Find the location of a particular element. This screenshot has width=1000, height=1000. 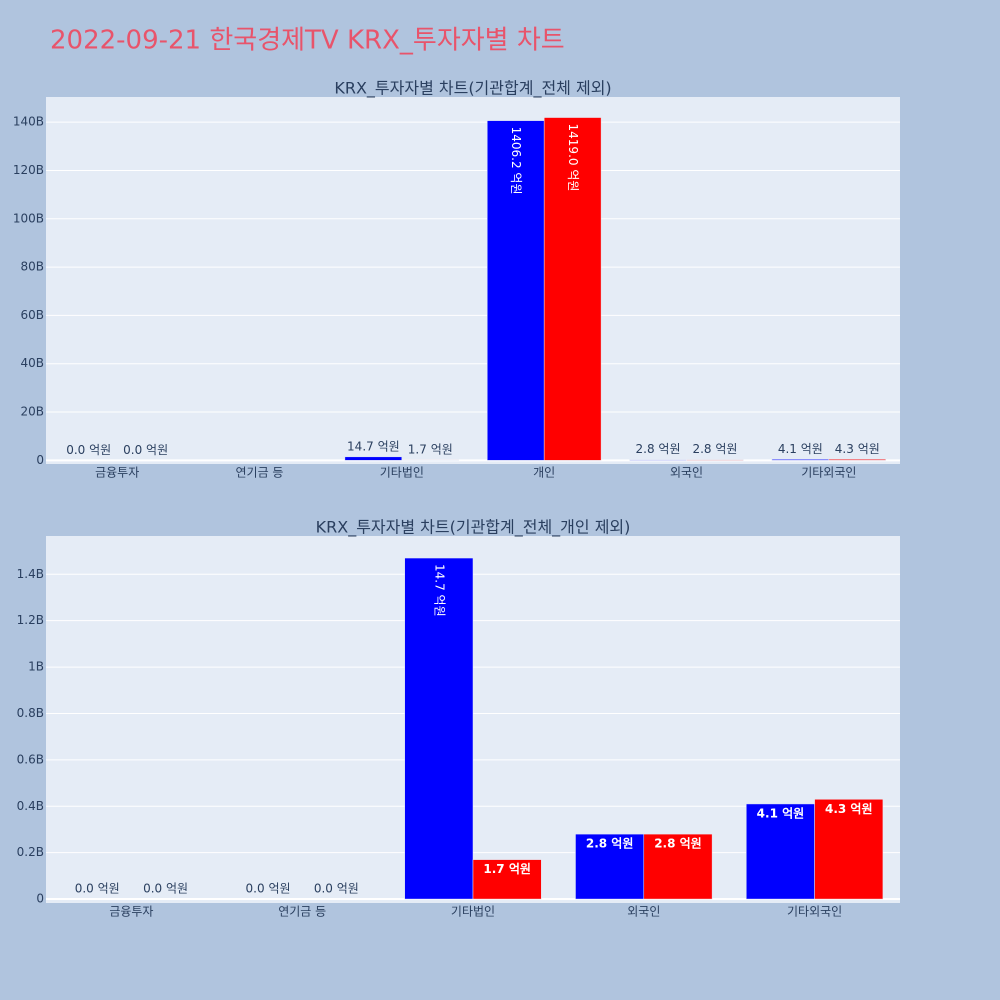

chart-title: KRX_투자자별 차트(기관합계_전체_개인 제외) is located at coordinates (473, 528).